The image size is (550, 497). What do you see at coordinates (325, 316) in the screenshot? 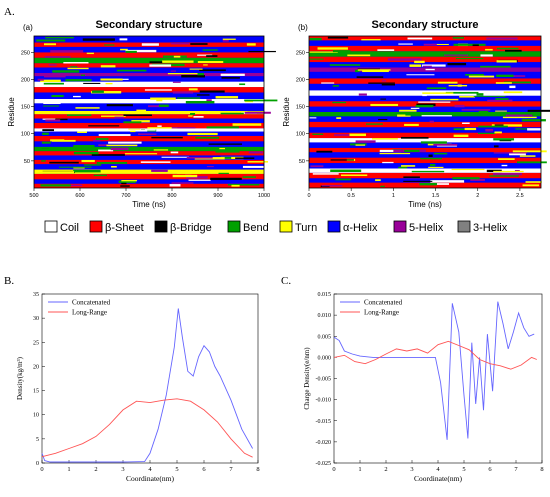
I see `y-tick-label: 0.010` at bounding box center [325, 316].